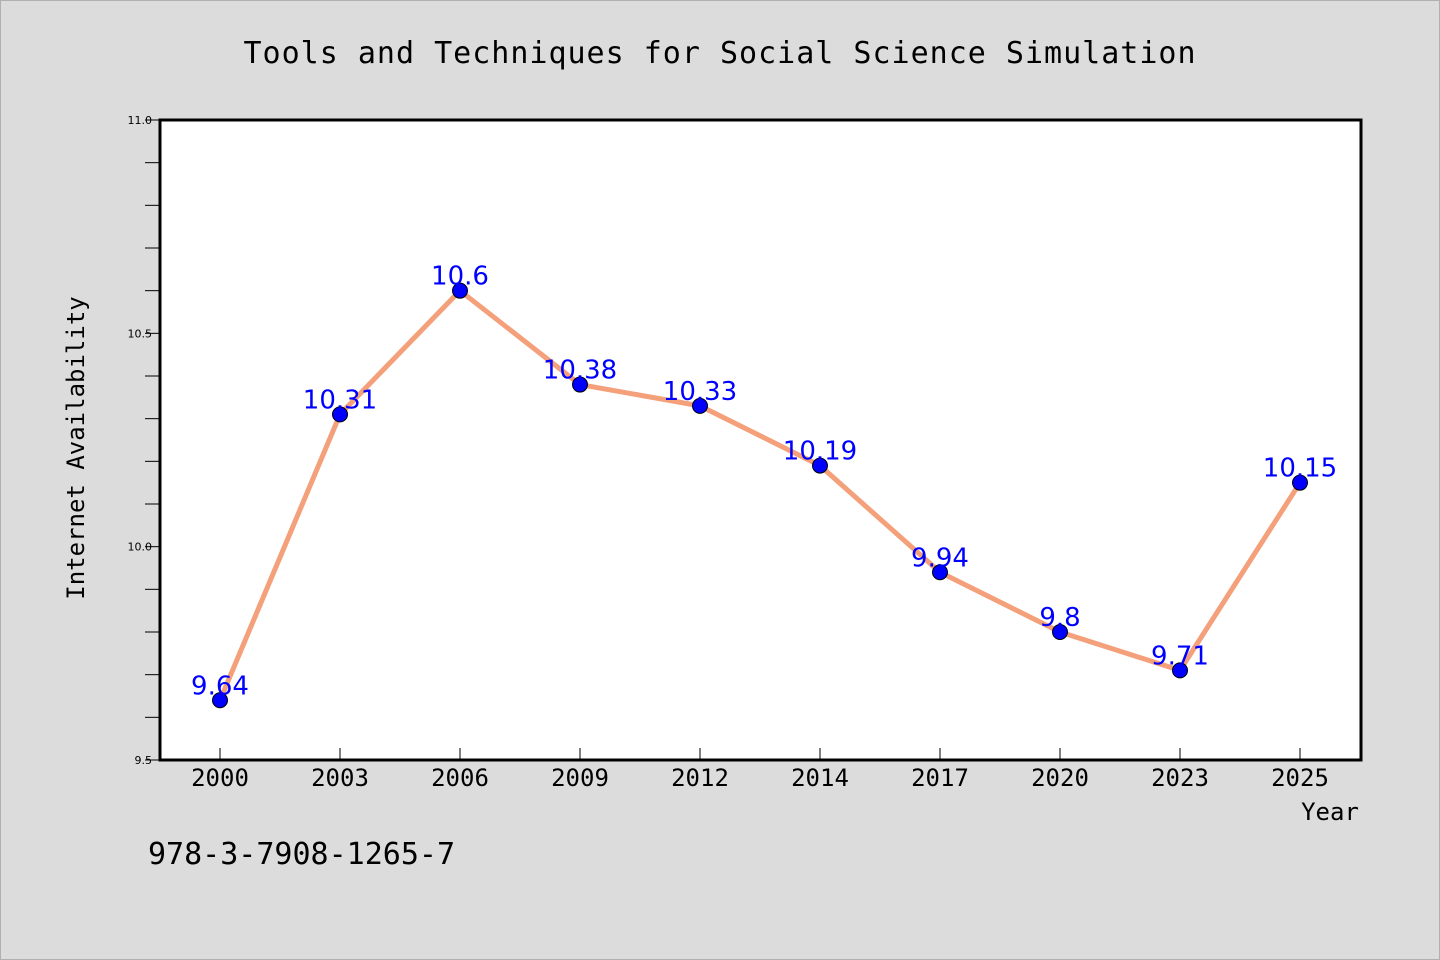 The height and width of the screenshot is (960, 1440). What do you see at coordinates (140, 333) in the screenshot?
I see `y-tick-label: 10.5` at bounding box center [140, 333].